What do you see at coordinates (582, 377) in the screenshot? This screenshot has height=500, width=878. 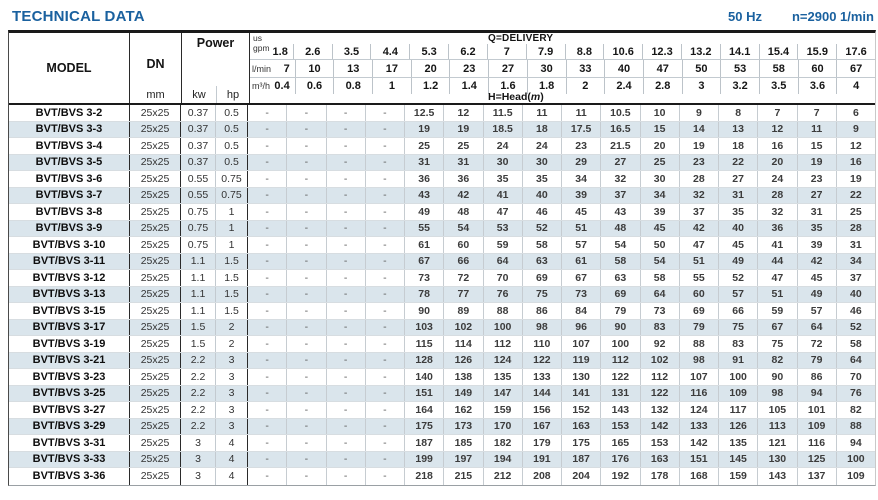 I see `head-value-cell: 130` at bounding box center [582, 377].